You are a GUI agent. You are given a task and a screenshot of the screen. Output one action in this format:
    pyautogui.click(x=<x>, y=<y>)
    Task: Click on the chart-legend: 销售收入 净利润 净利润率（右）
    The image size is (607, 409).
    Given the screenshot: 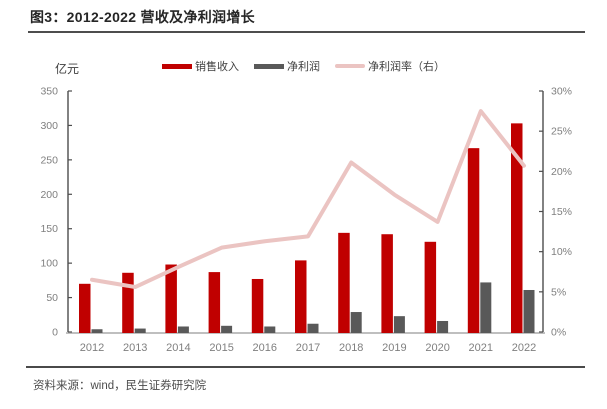 What is the action you would take?
    pyautogui.click(x=303, y=66)
    